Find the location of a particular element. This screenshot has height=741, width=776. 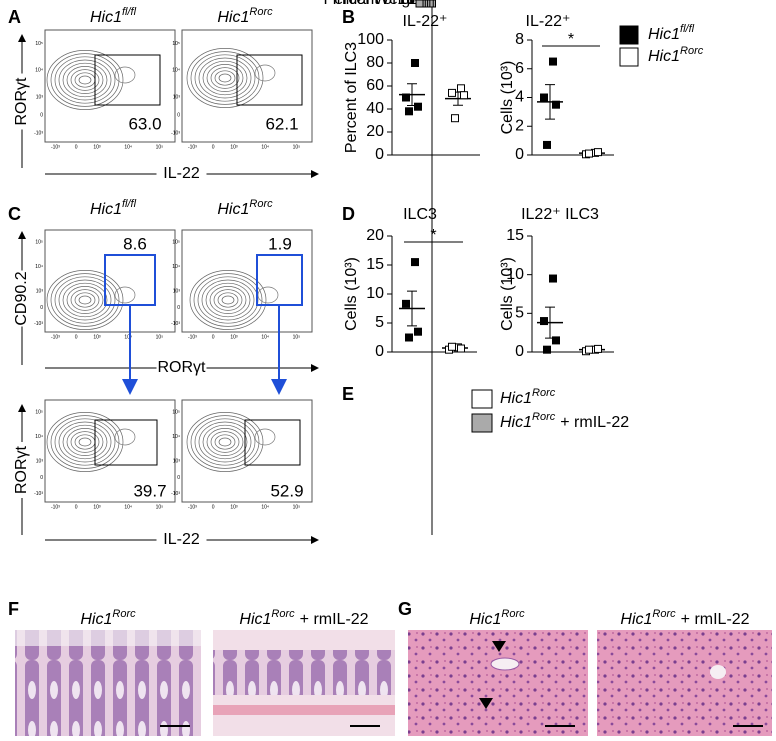

genotype-label: Hic1Rorc is located at coordinates (108, 618).